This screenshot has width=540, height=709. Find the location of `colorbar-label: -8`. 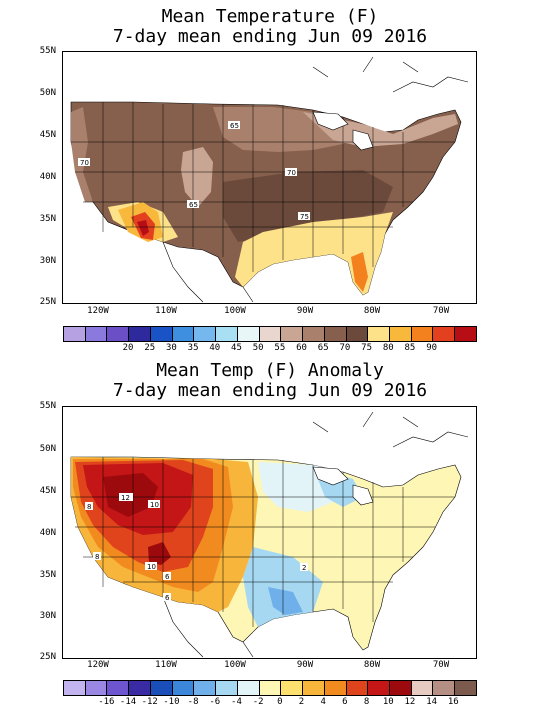

colorbar-label: -8 is located at coordinates (193, 702).